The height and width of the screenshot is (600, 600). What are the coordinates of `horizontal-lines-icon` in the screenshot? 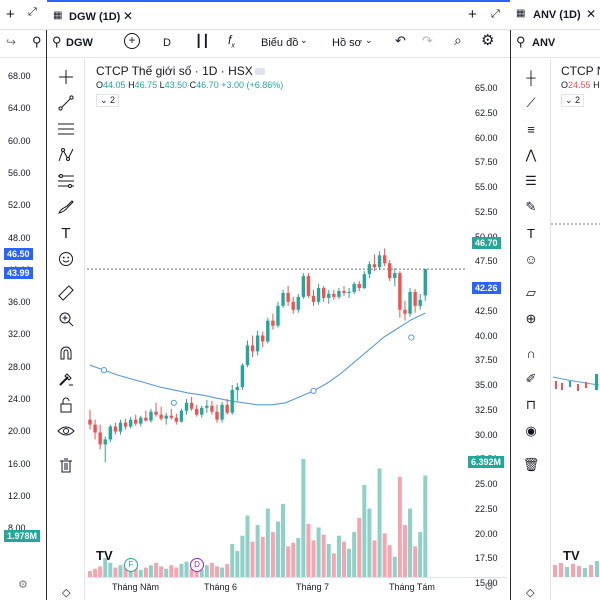 It's located at (66, 129).